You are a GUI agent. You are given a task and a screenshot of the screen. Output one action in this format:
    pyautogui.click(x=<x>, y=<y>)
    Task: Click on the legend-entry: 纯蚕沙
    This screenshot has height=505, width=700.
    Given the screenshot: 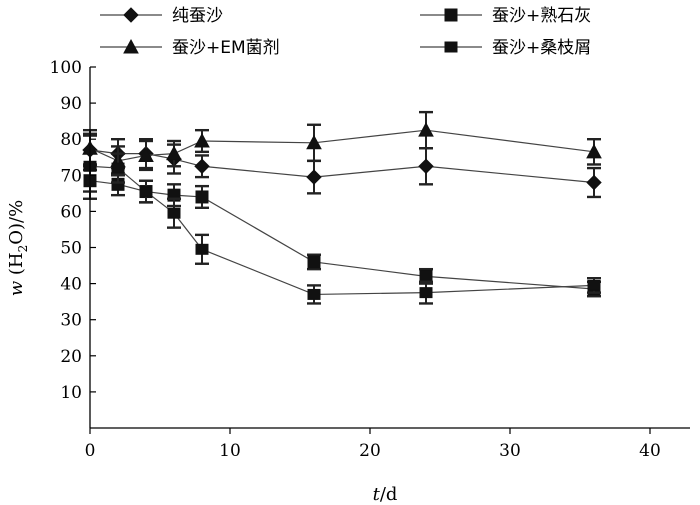 What is the action you would take?
    pyautogui.click(x=161, y=16)
    